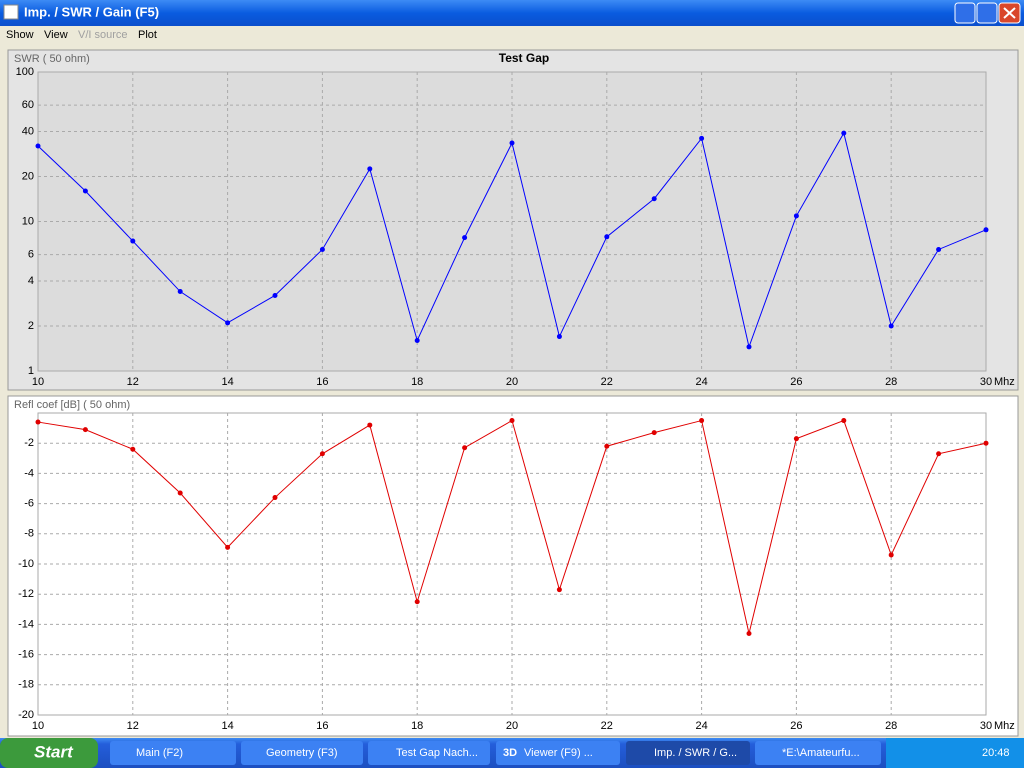 The image size is (1024, 773). What do you see at coordinates (512, 726) in the screenshot?
I see `x-tick-label: 20` at bounding box center [512, 726].